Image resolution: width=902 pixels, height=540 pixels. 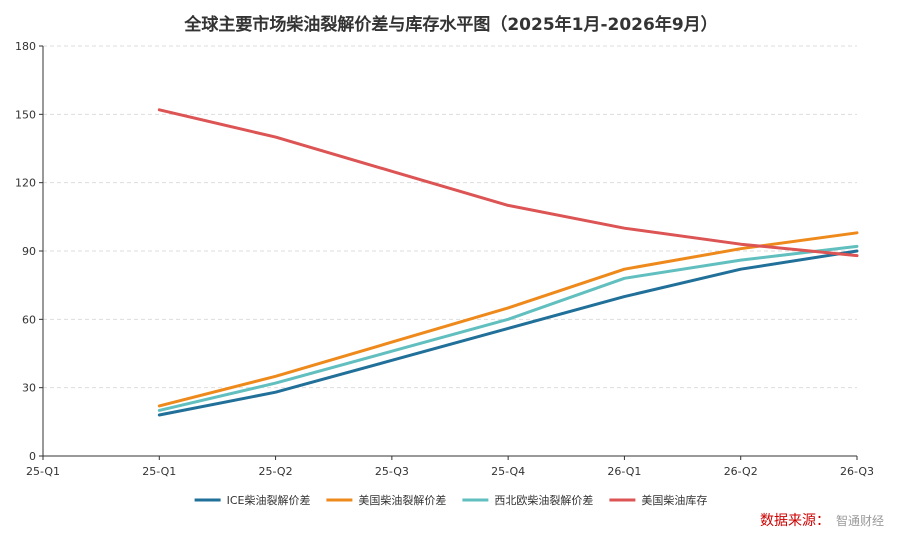 What do you see at coordinates (543, 500) in the screenshot?
I see `legend-label: 西北欧柴油裂解价差` at bounding box center [543, 500].